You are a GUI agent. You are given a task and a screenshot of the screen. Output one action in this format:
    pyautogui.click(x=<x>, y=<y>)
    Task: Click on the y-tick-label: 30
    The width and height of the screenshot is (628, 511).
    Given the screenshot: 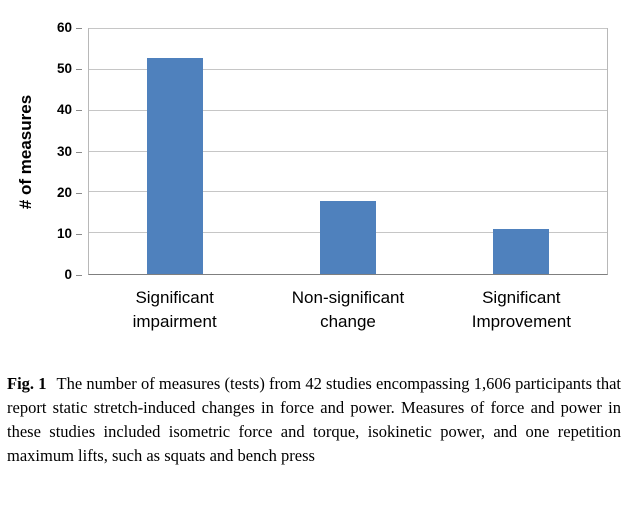 What is the action you would take?
    pyautogui.click(x=61, y=152)
    